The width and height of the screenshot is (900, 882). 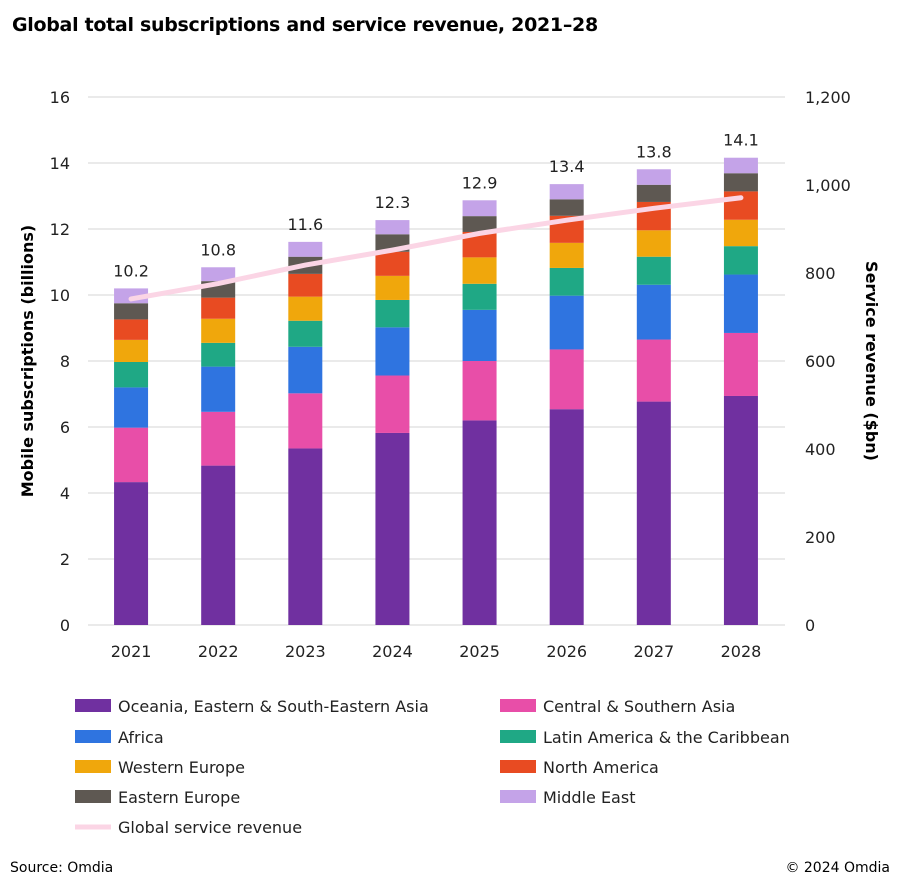 What do you see at coordinates (392, 651) in the screenshot?
I see `x-tick-label: 2024` at bounding box center [392, 651].